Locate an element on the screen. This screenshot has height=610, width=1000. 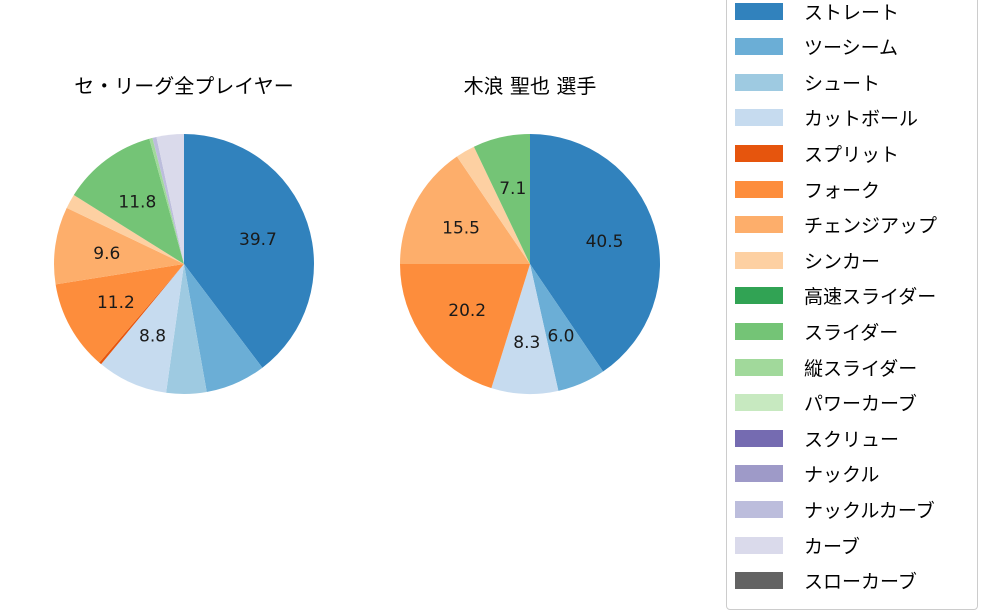
legend-label: スクリュー is located at coordinates (852, 439).